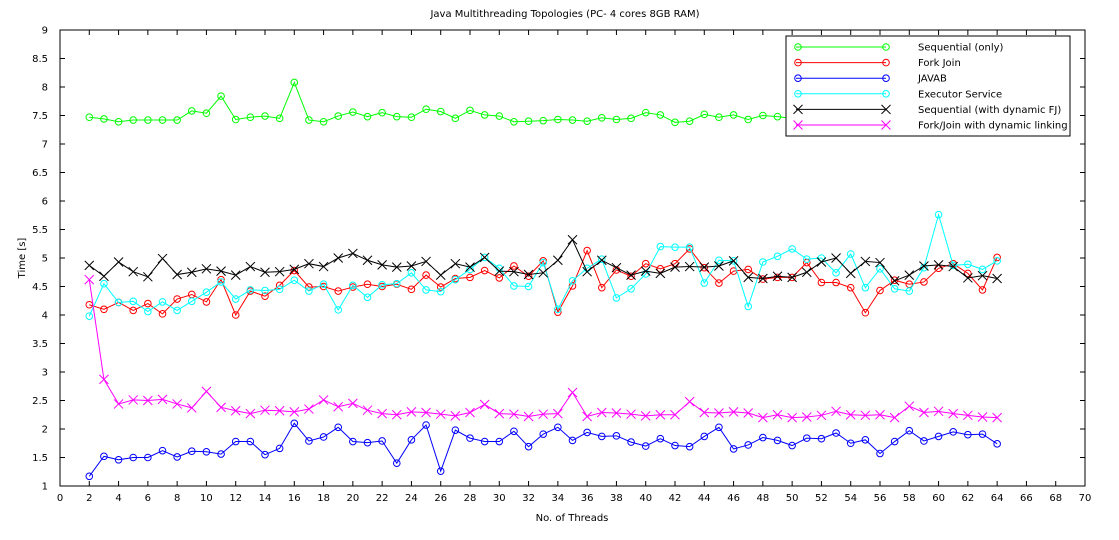  What do you see at coordinates (118, 498) in the screenshot?
I see `x-tick-label: 4` at bounding box center [118, 498].